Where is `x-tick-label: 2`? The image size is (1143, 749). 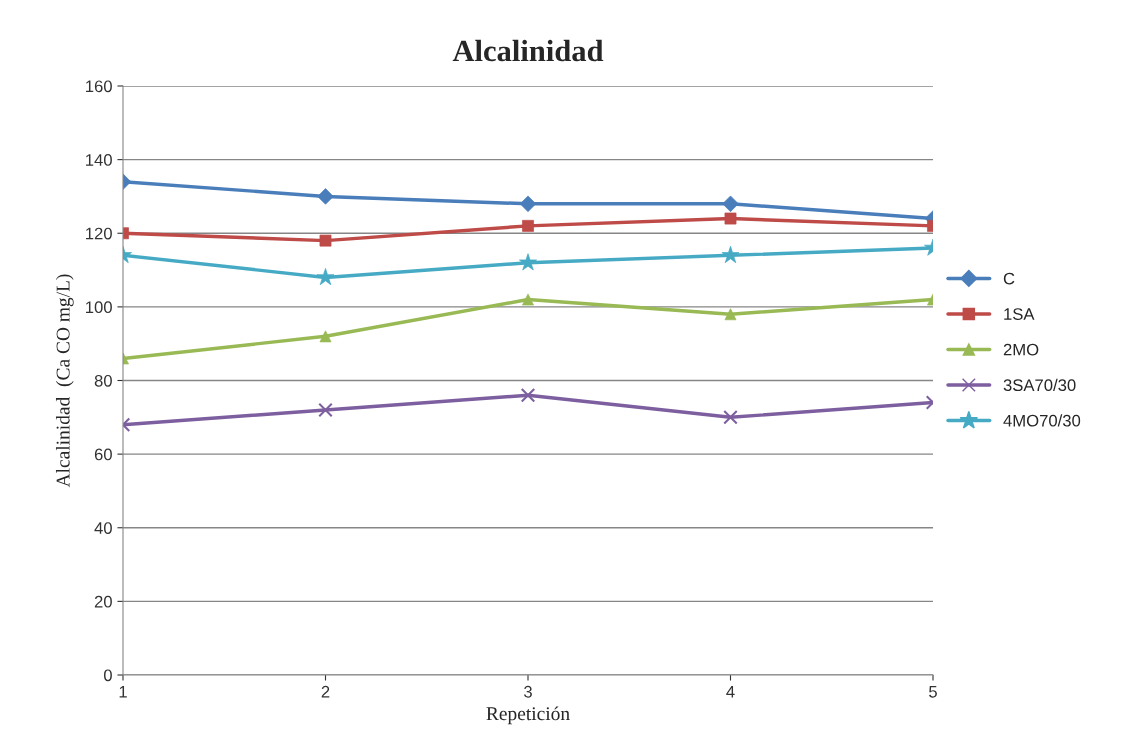 x-tick-label: 2 is located at coordinates (325, 691).